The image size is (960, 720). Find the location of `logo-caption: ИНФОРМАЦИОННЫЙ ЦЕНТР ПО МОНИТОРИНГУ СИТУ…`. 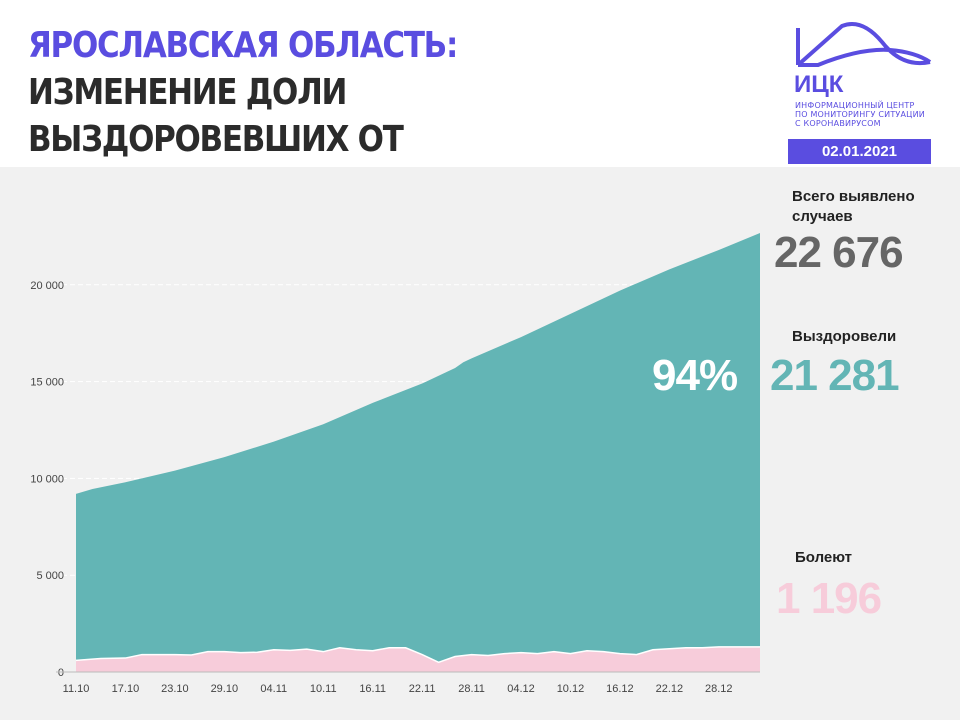

logo-caption: ИНФОРМАЦИОННЫЙ ЦЕНТР ПО МОНИТОРИНГУ СИТУ… is located at coordinates (870, 114).